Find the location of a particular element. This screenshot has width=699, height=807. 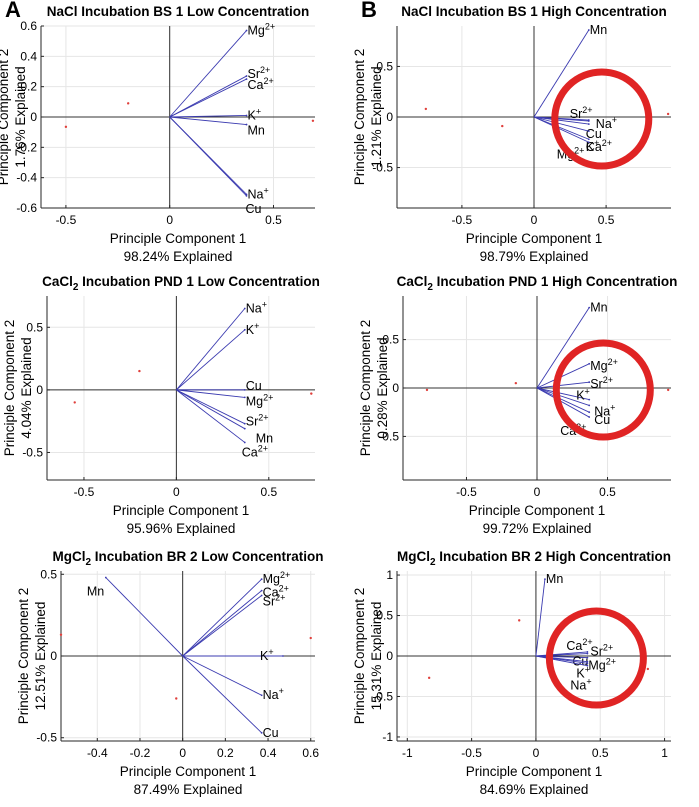

vector-label-ca: Ca2+ is located at coordinates (599, 146).